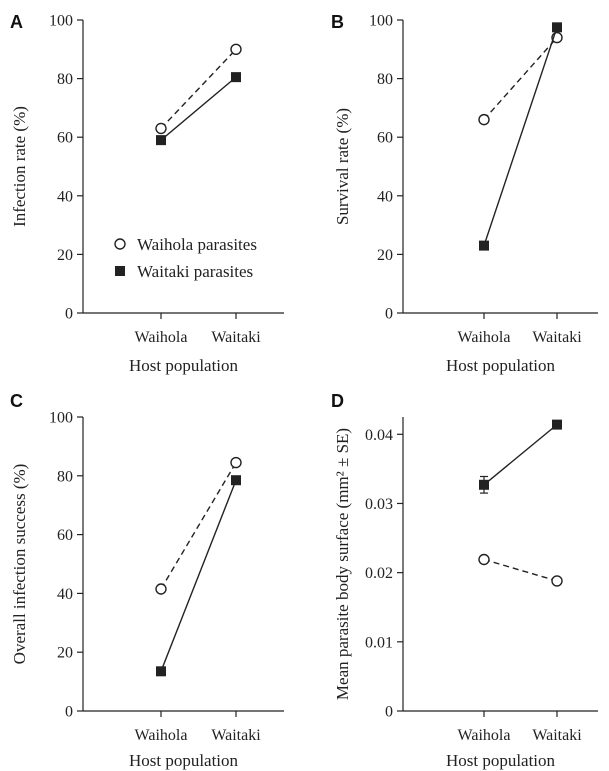  Describe the element at coordinates (120, 271) in the screenshot. I see `legend-marker-waitaki` at that location.